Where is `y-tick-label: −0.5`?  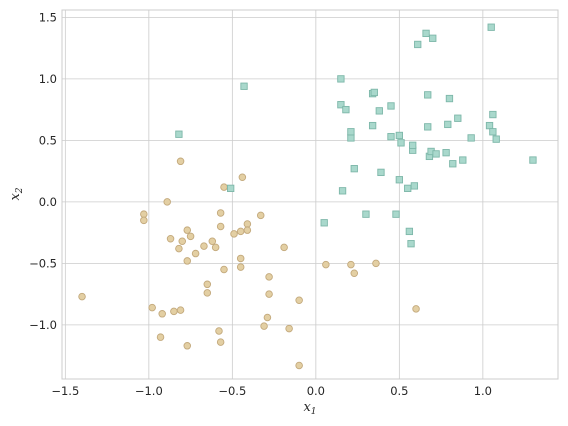
y-tick-label: −0.5 is located at coordinates (43, 263).